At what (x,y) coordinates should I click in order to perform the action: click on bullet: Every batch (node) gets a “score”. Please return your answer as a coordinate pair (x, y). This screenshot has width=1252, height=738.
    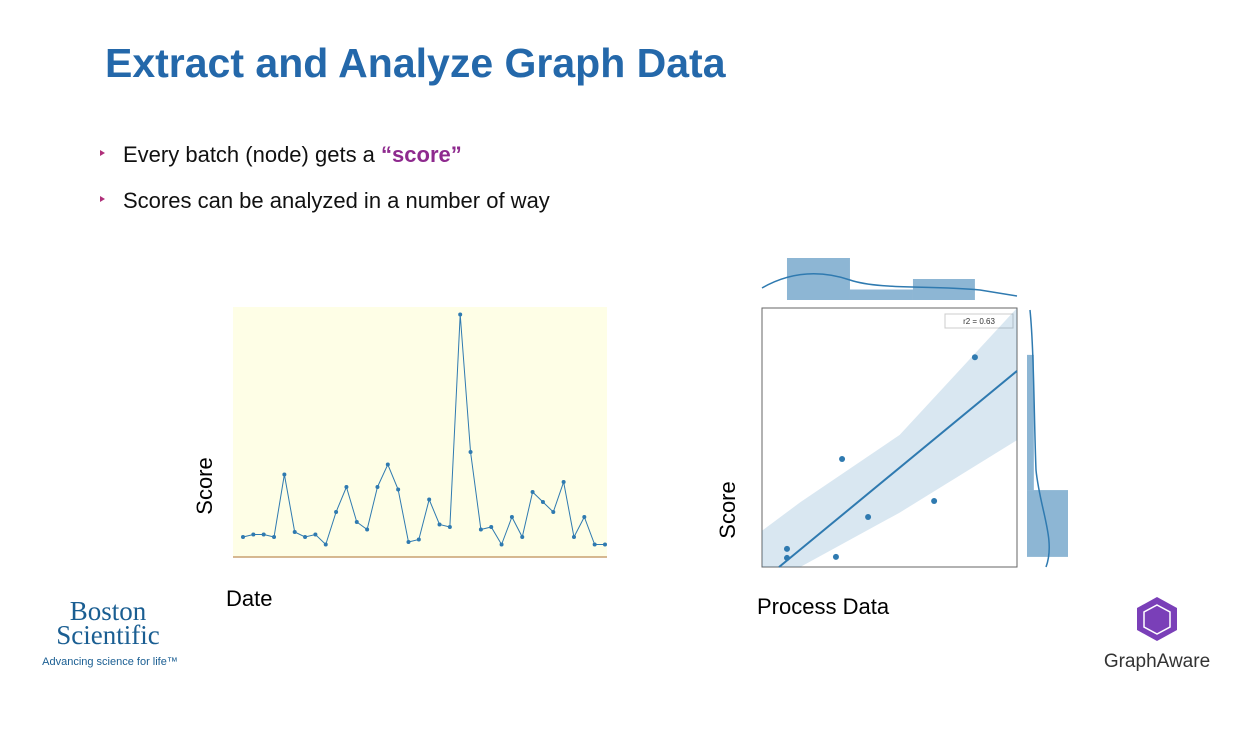
    Looking at the image, I should click on (292, 154).